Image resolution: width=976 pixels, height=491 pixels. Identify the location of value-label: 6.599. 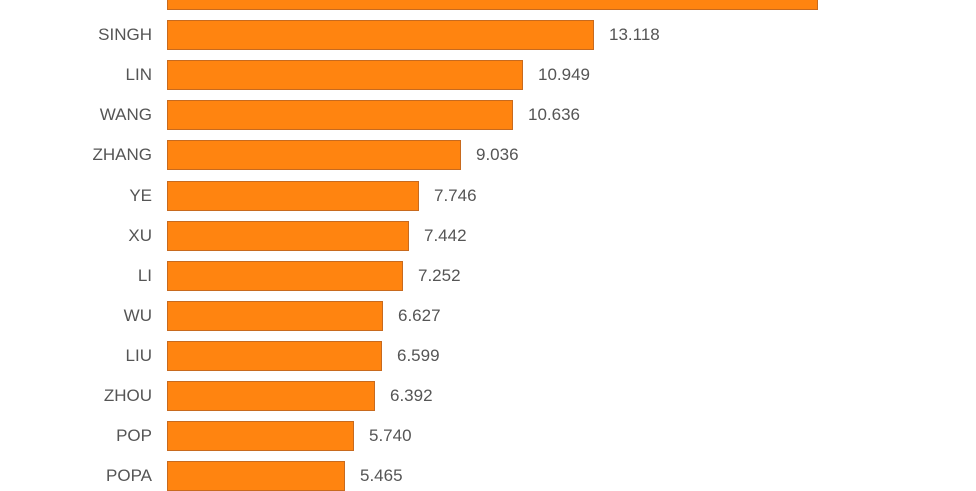
(418, 355).